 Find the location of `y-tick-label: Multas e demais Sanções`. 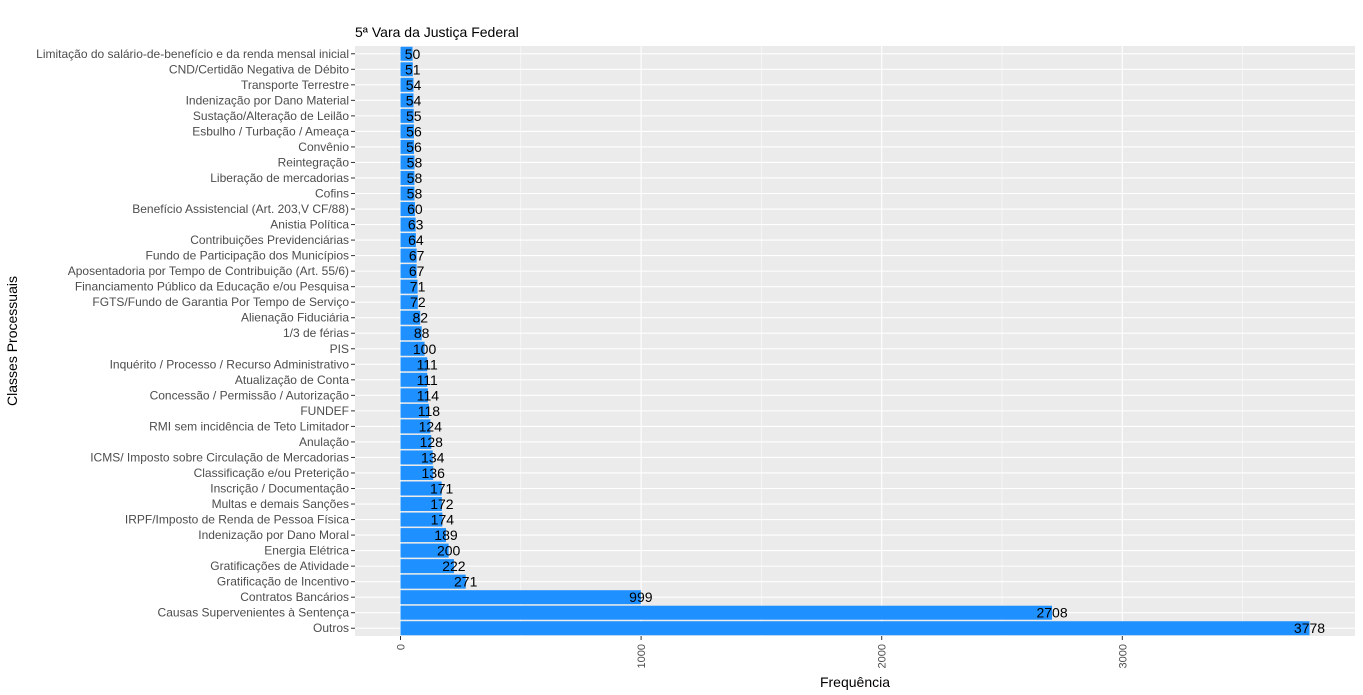

y-tick-label: Multas e demais Sanções is located at coordinates (280, 504).